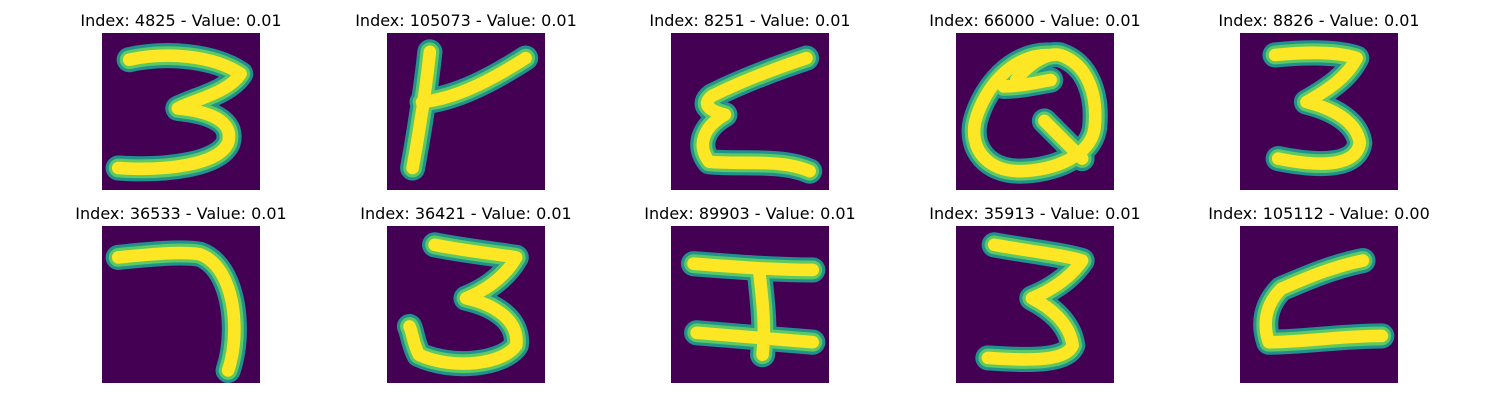 The height and width of the screenshot is (400, 1500). What do you see at coordinates (1319, 20) in the screenshot?
I see `panel-title: Index: 8826 - Value: 0.01` at bounding box center [1319, 20].